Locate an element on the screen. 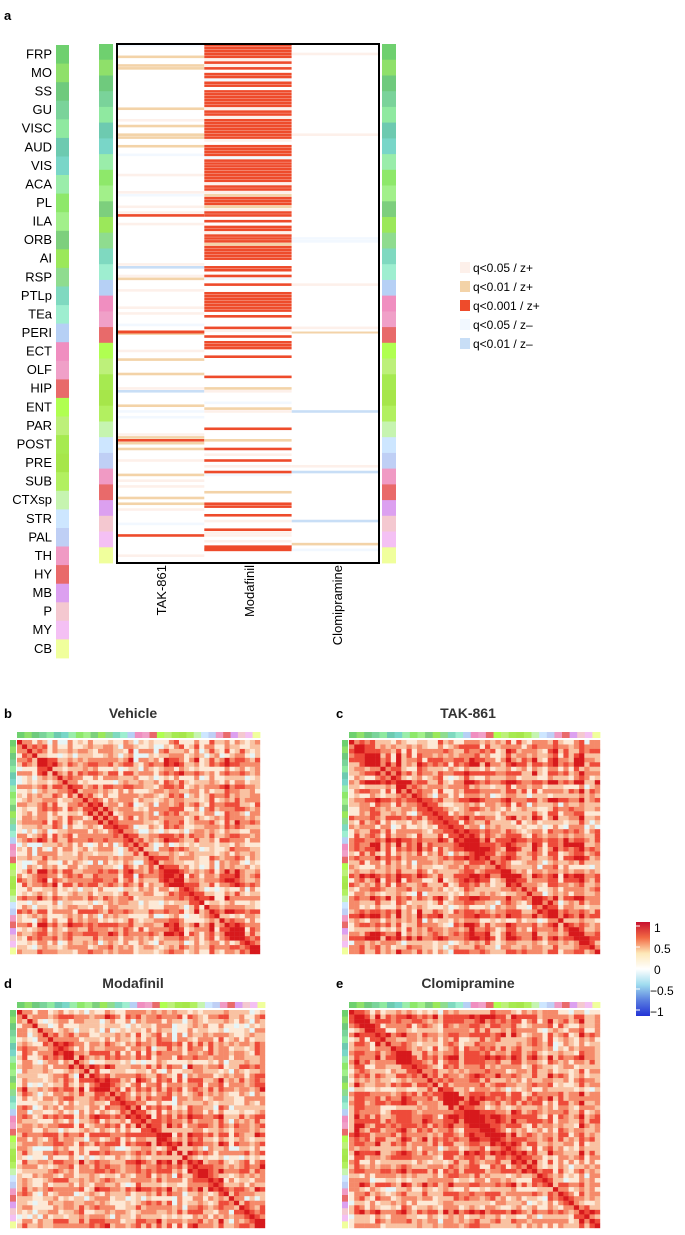 This screenshot has height=1235, width=685. region-label-post: POST is located at coordinates (34, 444).